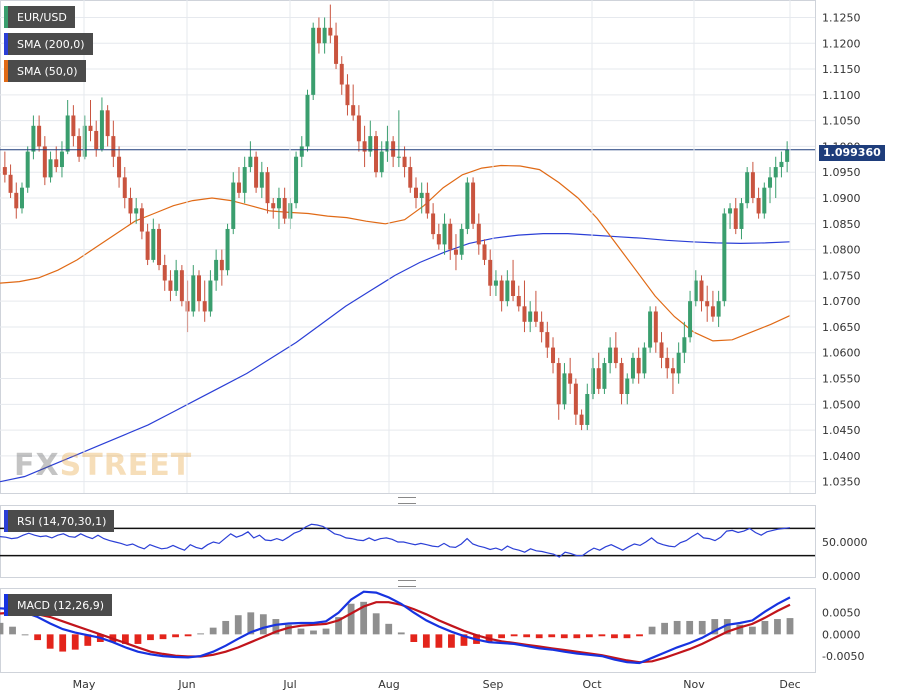 The width and height of the screenshot is (898, 697). Describe the element at coordinates (432, 630) in the screenshot. I see `macd-panel: 0.0050 0.0000 -0.0050` at that location.